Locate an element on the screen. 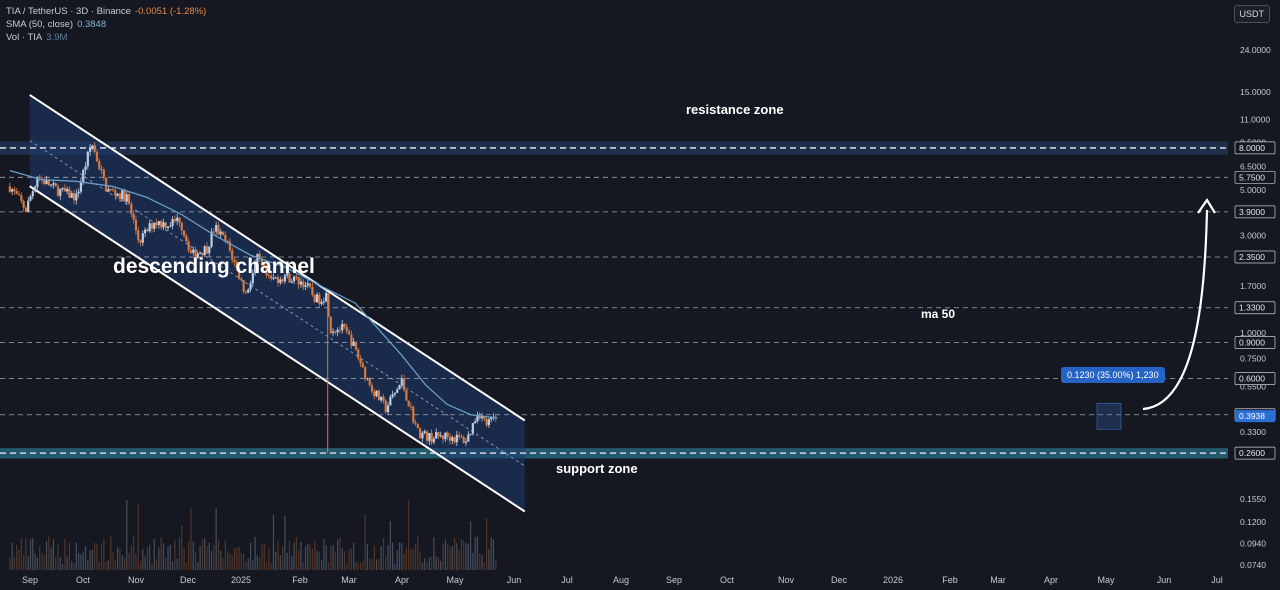  y-tick-label: 3.0000 is located at coordinates (1253, 235).